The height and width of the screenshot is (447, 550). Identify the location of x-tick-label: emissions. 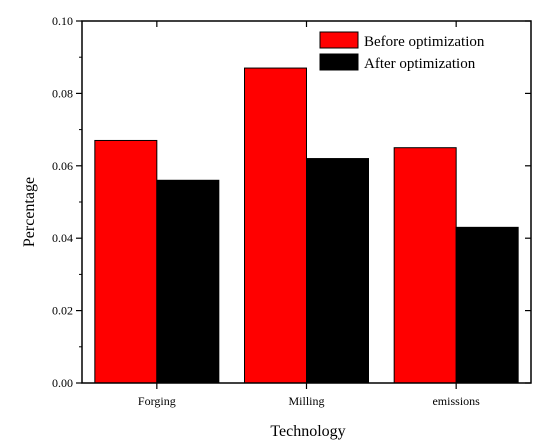
(456, 401).